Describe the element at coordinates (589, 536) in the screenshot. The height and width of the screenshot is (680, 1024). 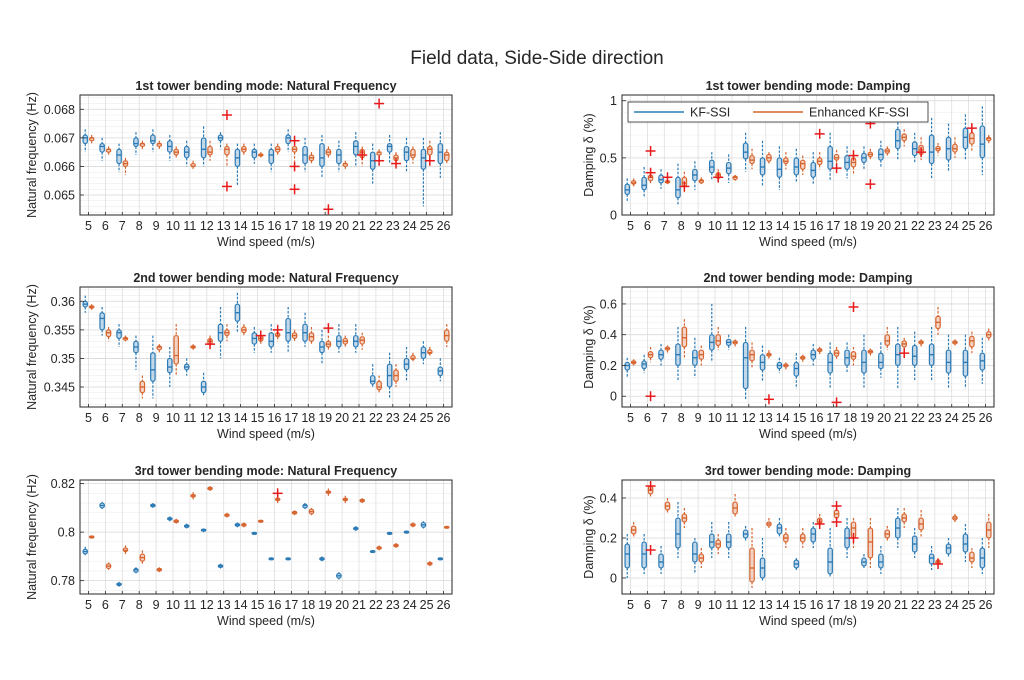
I see `y-axis-label: Damping δ (%)` at that location.